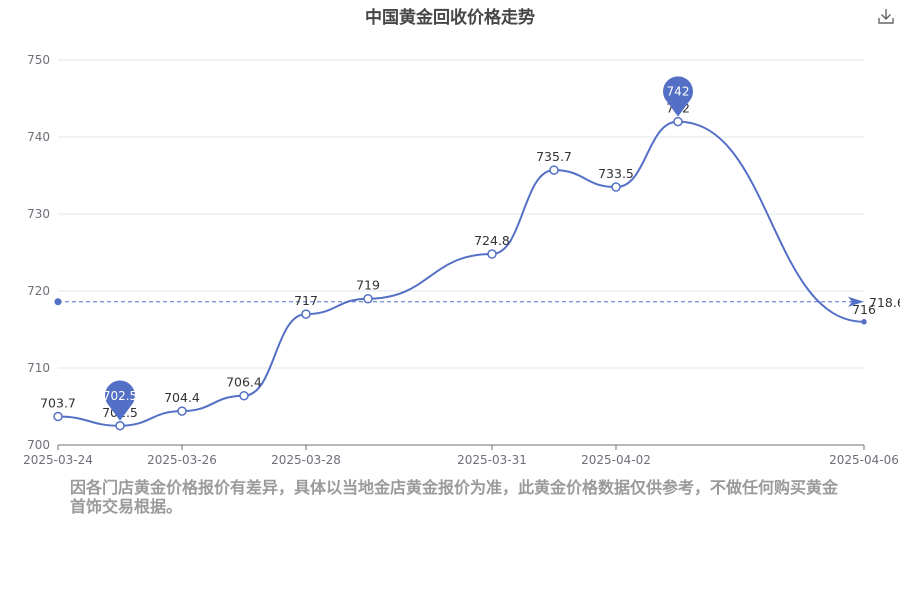 Image resolution: width=900 pixels, height=600 pixels. I want to click on average-line-label: 718.6, so click(884, 302).